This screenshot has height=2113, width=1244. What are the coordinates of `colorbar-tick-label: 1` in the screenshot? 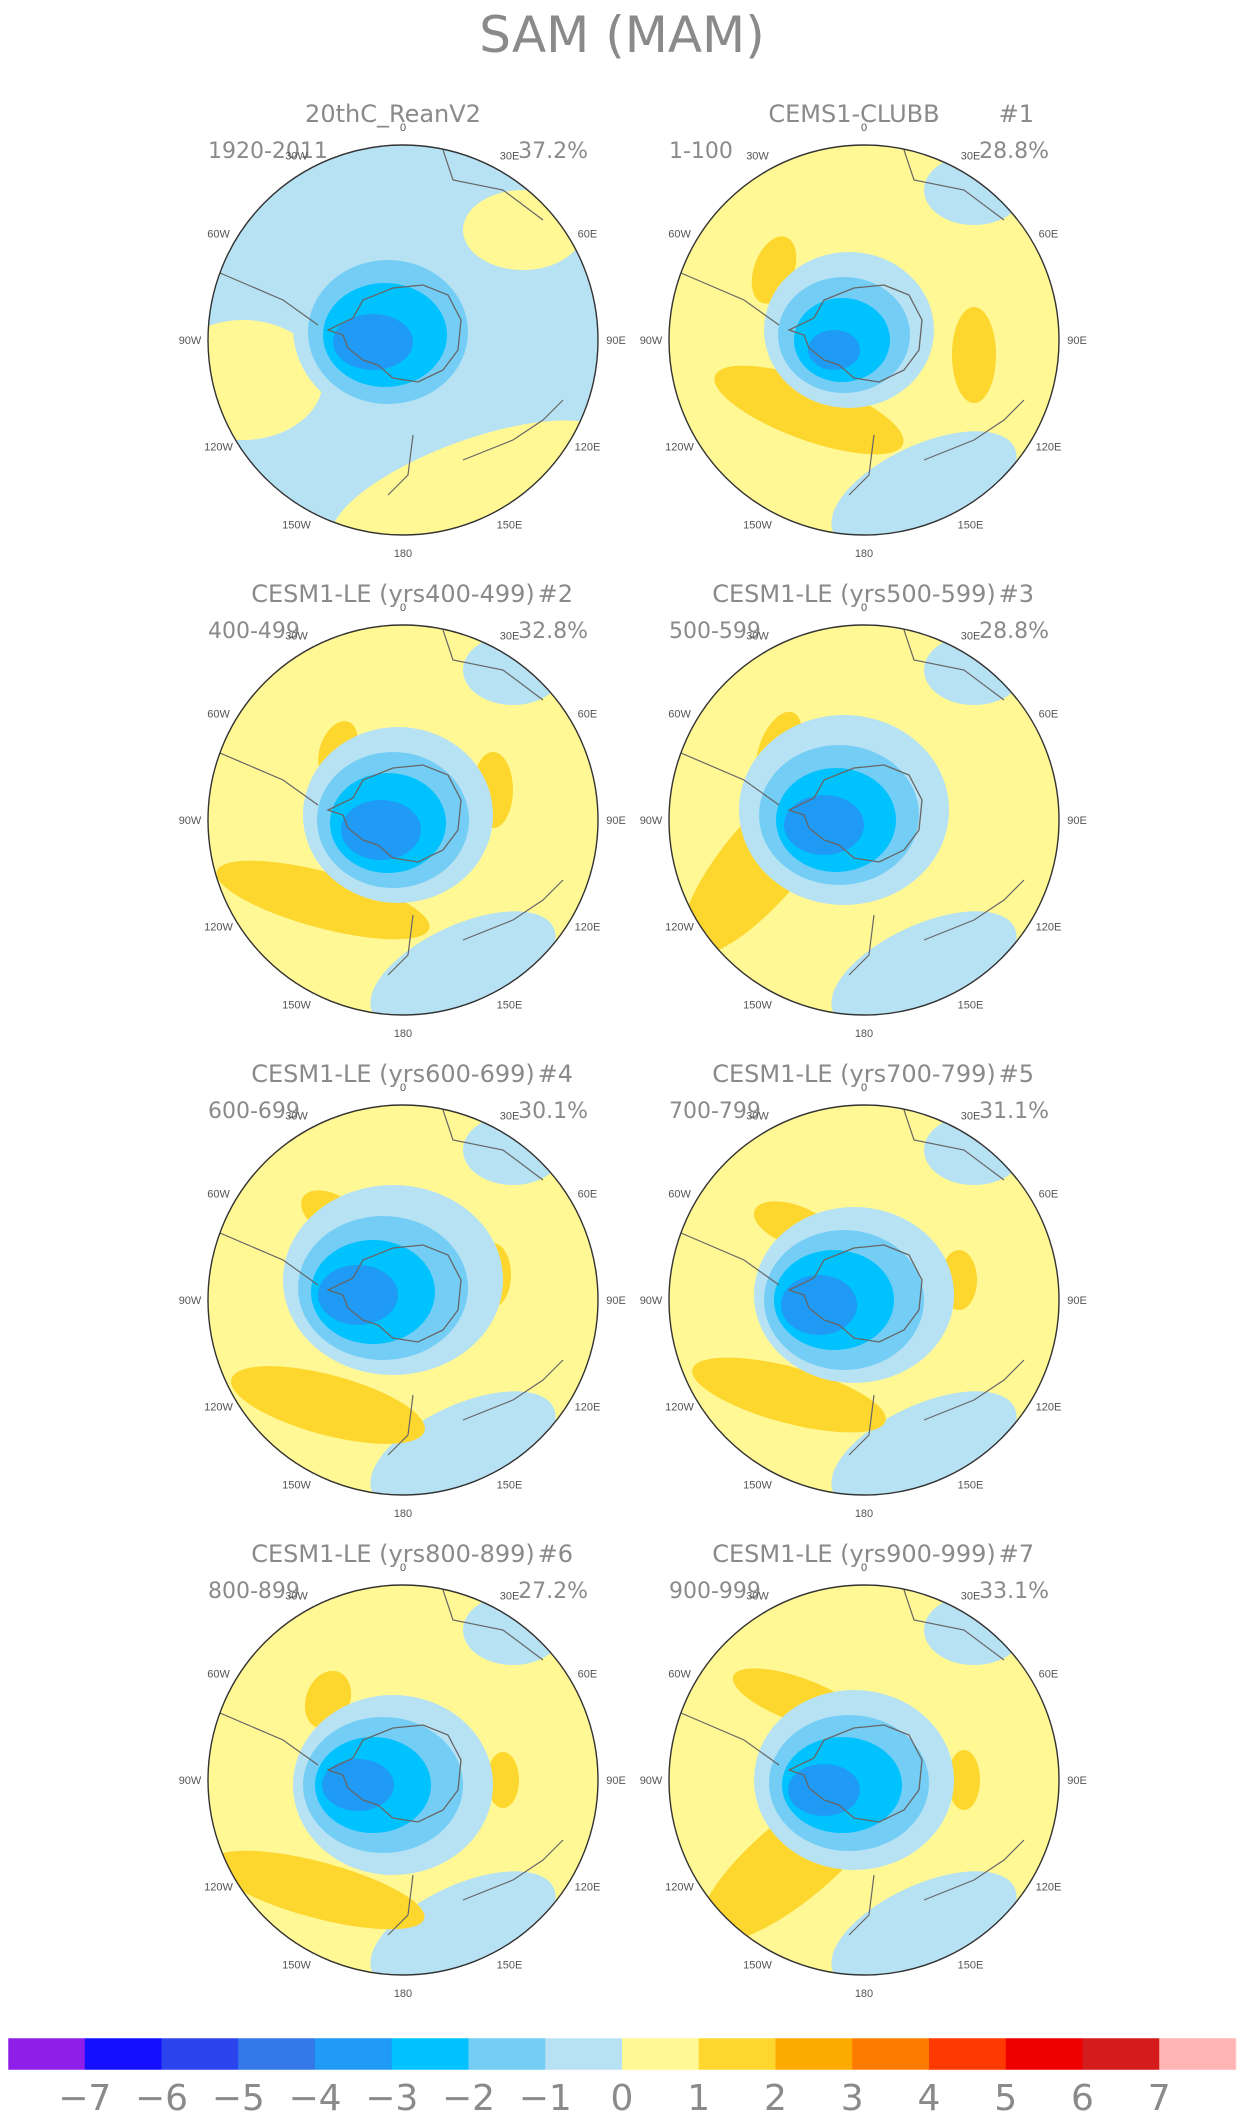 It's located at (698, 2095).